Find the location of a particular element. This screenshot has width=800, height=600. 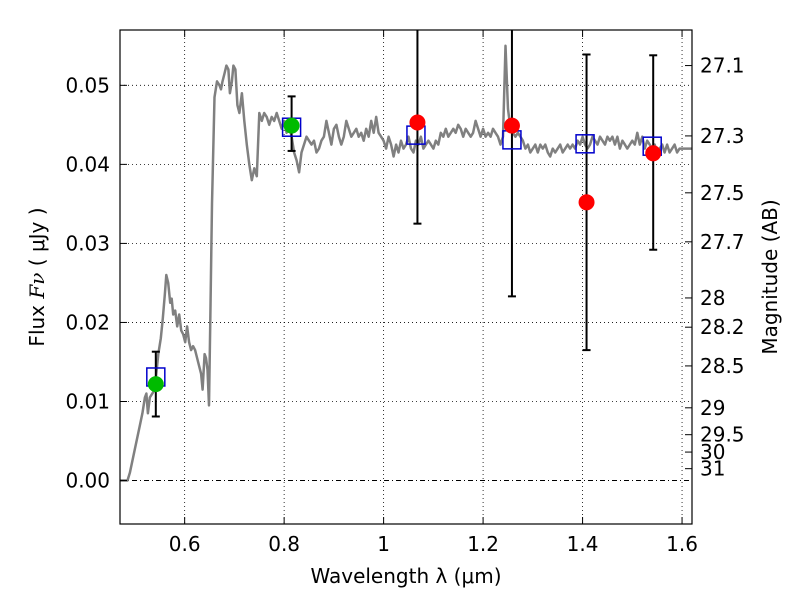

y-tick-label: 0.05 is located at coordinates (87, 85).